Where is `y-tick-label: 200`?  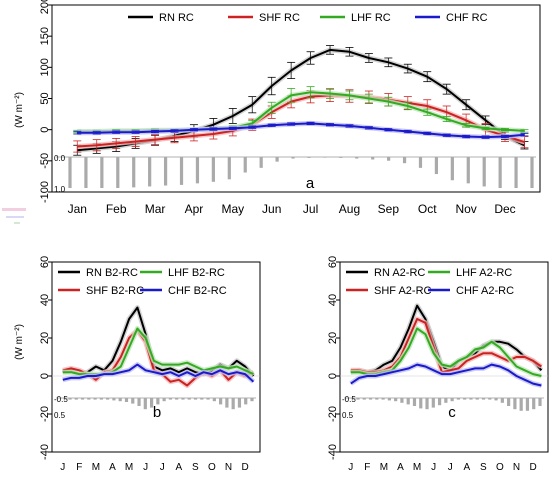
y-tick-label: 200 is located at coordinates (45, 7).